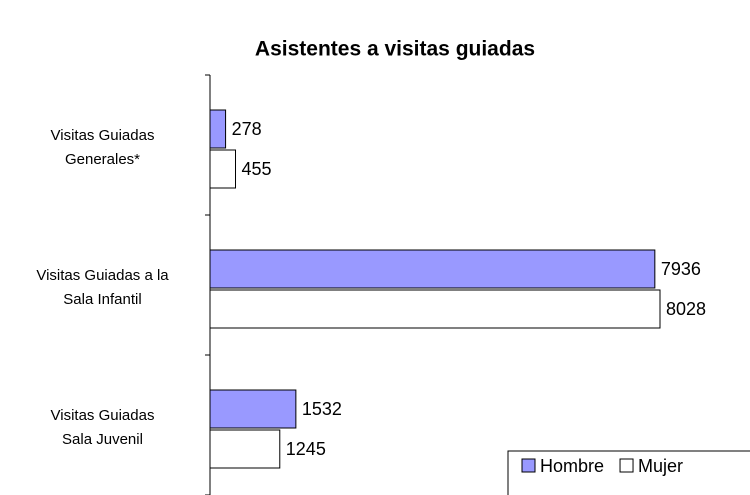 Image resolution: width=750 pixels, height=495 pixels. I want to click on value-label: 8028, so click(686, 309).